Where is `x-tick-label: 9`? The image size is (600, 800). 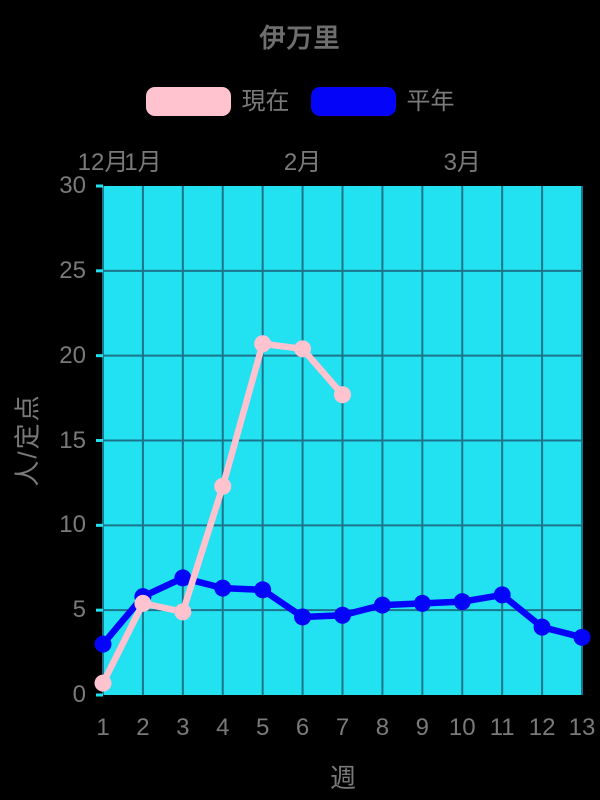
x-tick-label: 9 is located at coordinates (422, 727).